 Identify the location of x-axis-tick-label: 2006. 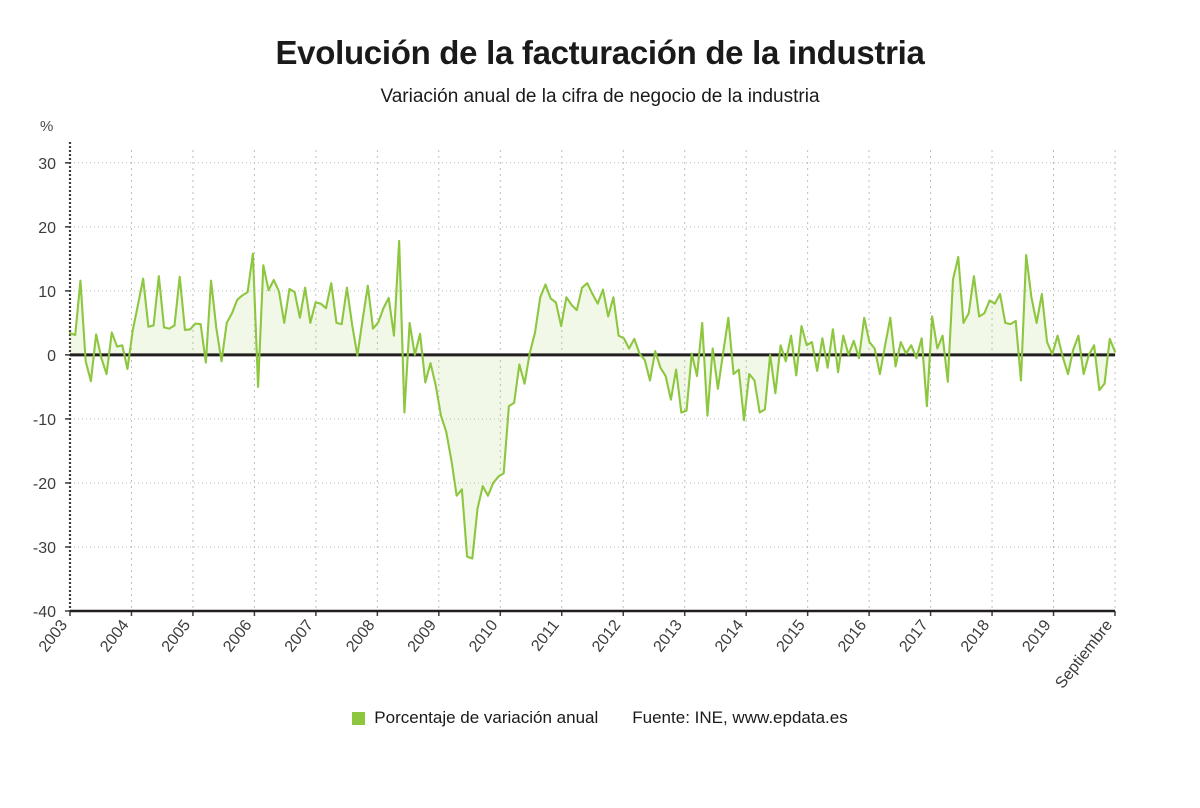
(237, 636).